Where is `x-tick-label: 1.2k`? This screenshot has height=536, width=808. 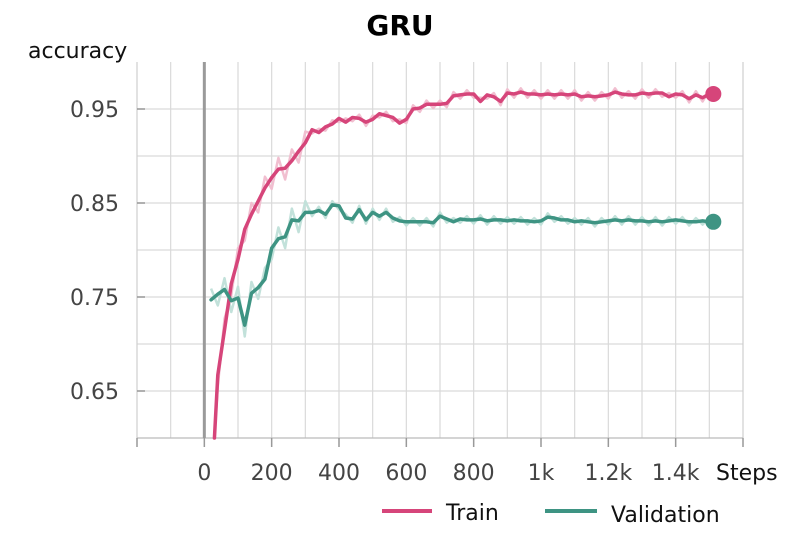
x-tick-label: 1.2k is located at coordinates (608, 473).